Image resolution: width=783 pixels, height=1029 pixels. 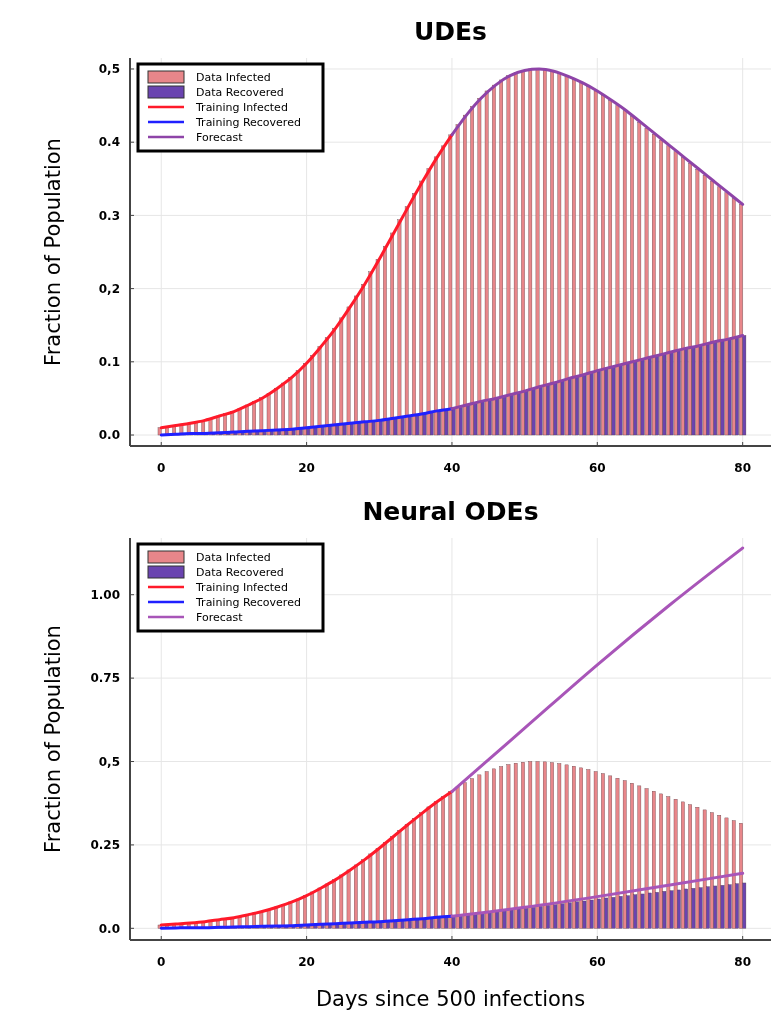 What do you see at coordinates (450, 511) in the screenshot?
I see `chart-title: Neural ODEs` at bounding box center [450, 511].